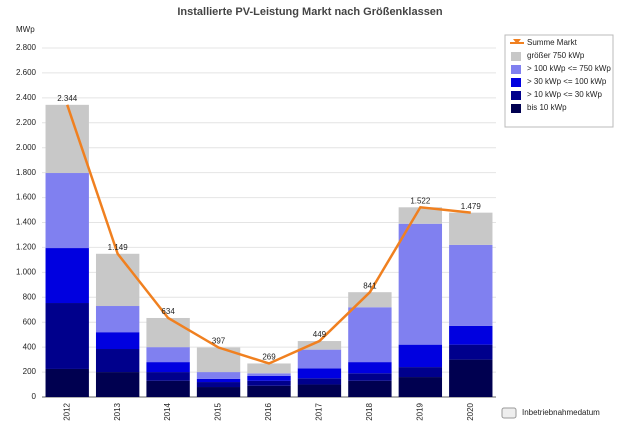 The height and width of the screenshot is (423, 620). What do you see at coordinates (26, 271) in the screenshot?
I see `y-tick-label: 1.000` at bounding box center [26, 271].